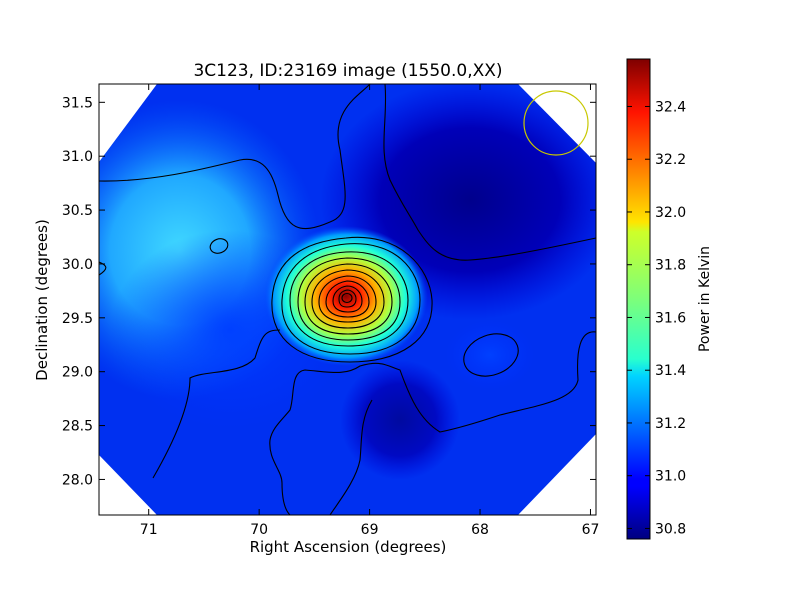 This screenshot has height=600, width=800. I want to click on colorbar, so click(638, 299).